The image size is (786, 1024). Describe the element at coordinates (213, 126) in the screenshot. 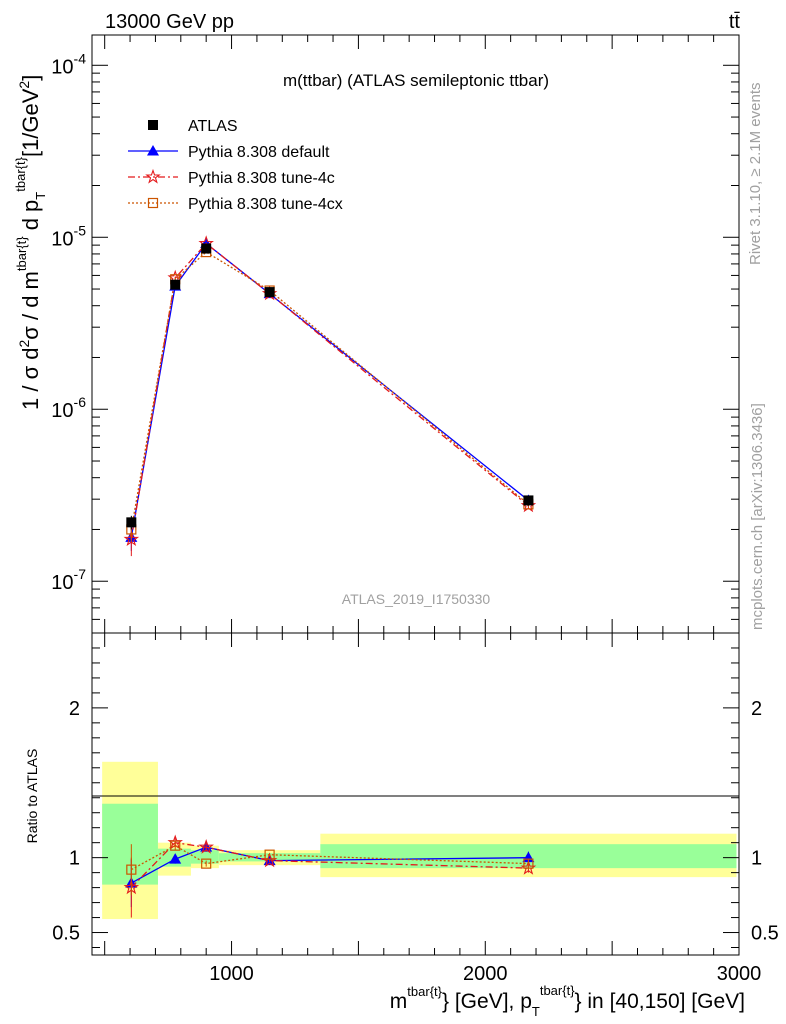

I see `legend-label: ATLAS` at that location.